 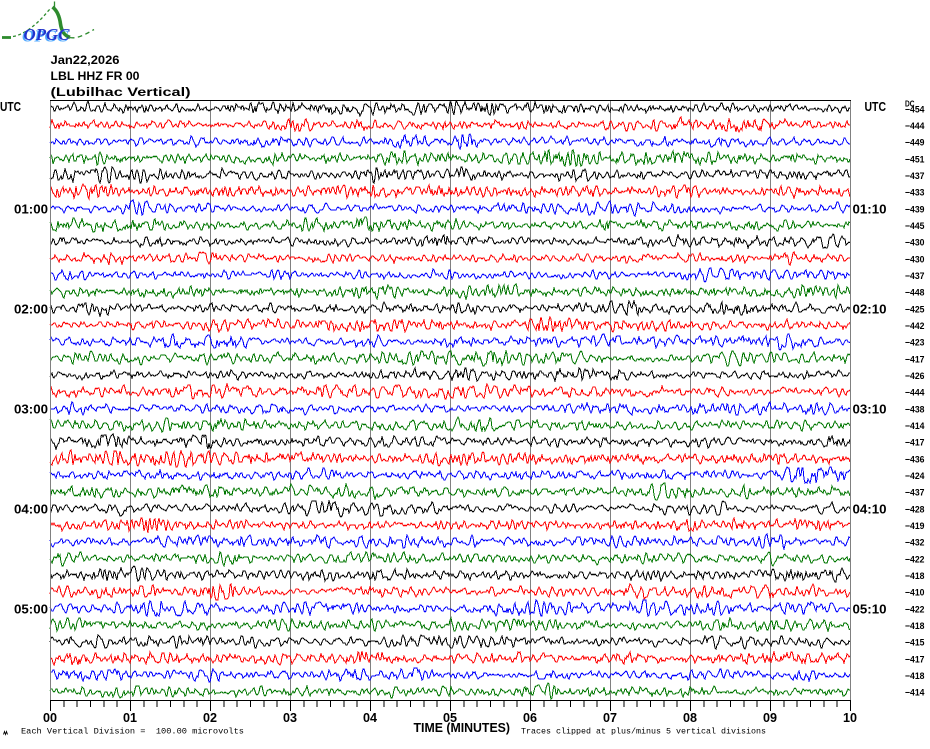 What do you see at coordinates (290, 717) in the screenshot?
I see `svg-text: 03` at bounding box center [290, 717].